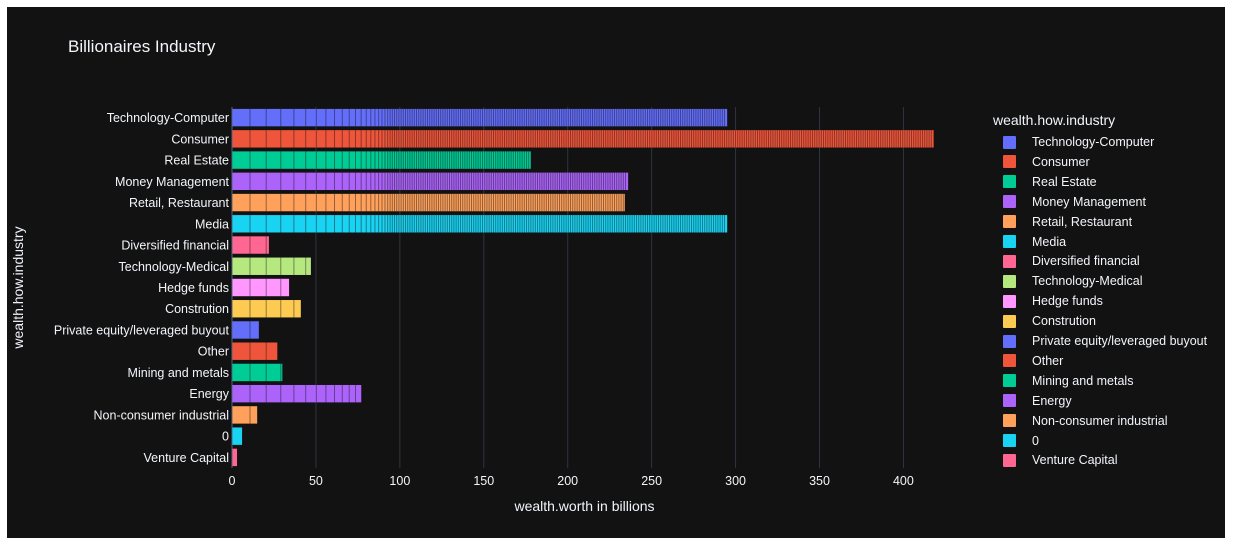  What do you see at coordinates (583, 506) in the screenshot?
I see `x-axis-title: wealth.worth in billions` at bounding box center [583, 506].